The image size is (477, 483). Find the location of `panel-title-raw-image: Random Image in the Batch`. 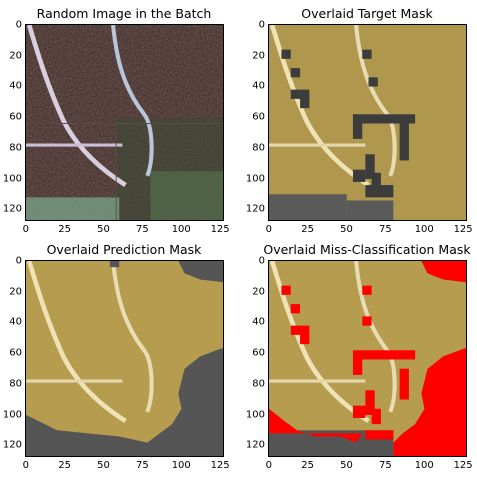

panel-title-raw-image: Random Image in the Batch is located at coordinates (124, 13).